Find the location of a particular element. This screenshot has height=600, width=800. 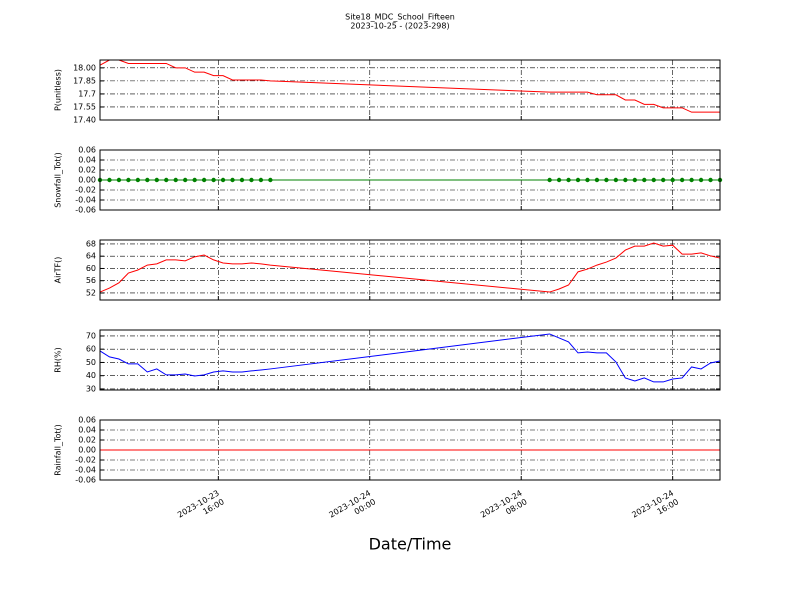

y-tick-label: 68 is located at coordinates (91, 243).